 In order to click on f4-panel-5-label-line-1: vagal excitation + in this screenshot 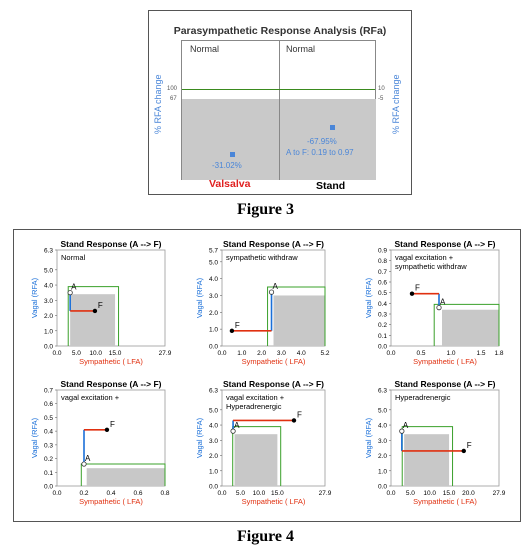, I will do `click(255, 397)`.